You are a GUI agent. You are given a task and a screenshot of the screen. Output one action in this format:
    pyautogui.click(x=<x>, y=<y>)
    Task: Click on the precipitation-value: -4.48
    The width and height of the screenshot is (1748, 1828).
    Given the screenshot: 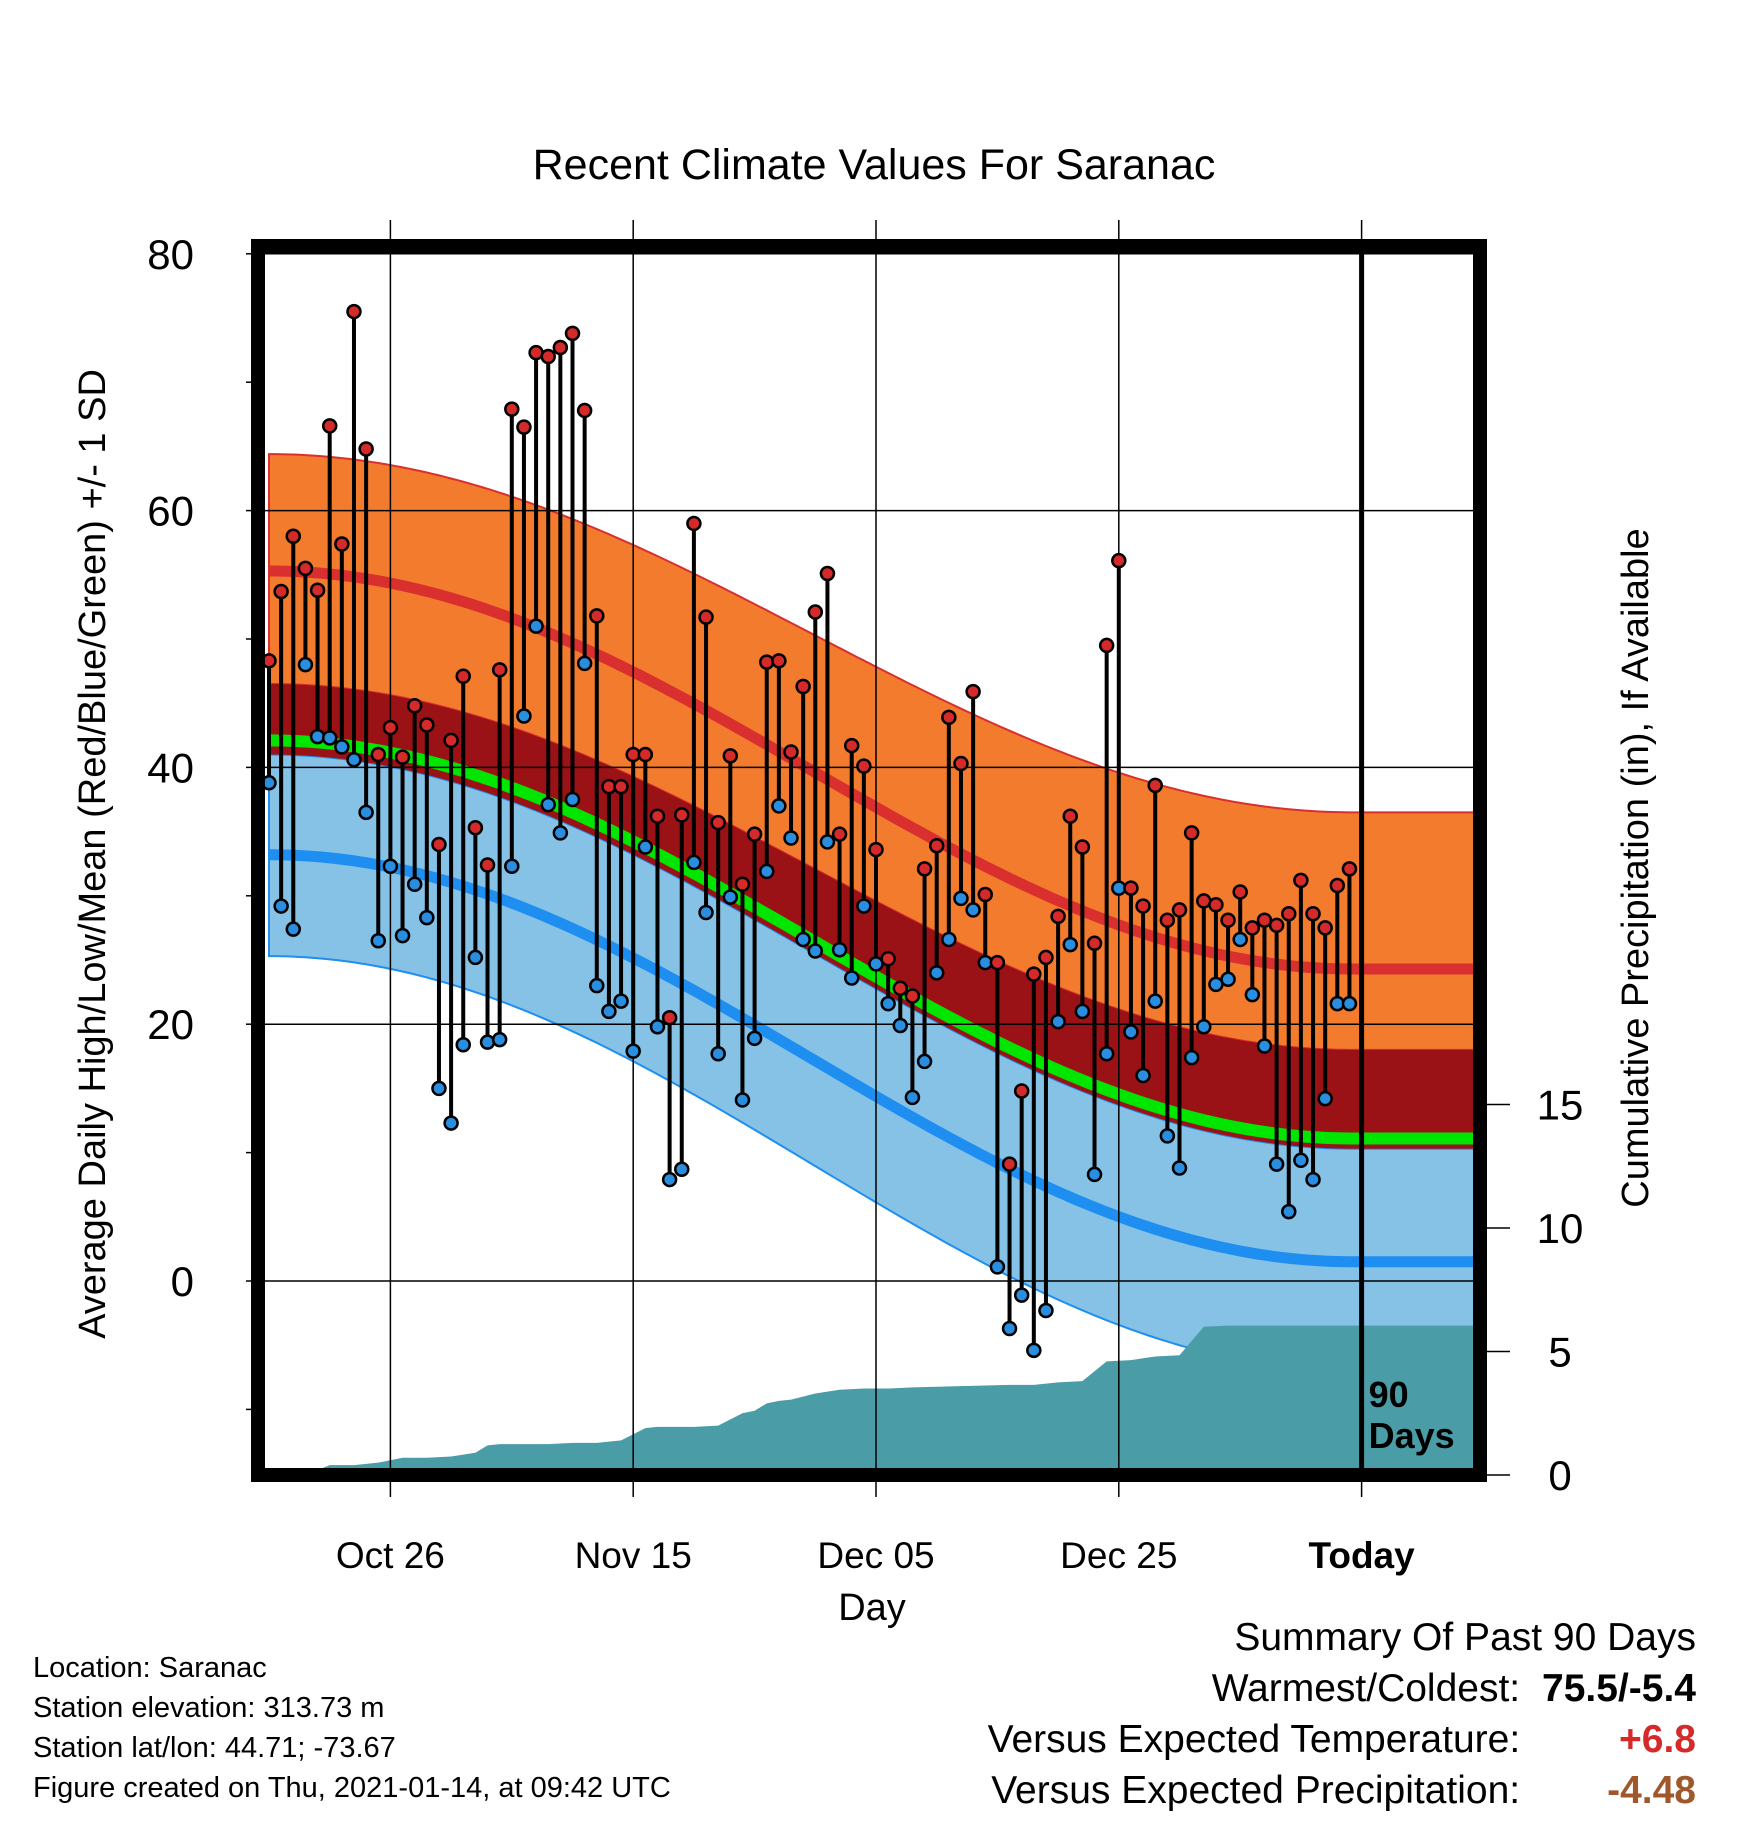 What is the action you would take?
    pyautogui.click(x=1651, y=1790)
    